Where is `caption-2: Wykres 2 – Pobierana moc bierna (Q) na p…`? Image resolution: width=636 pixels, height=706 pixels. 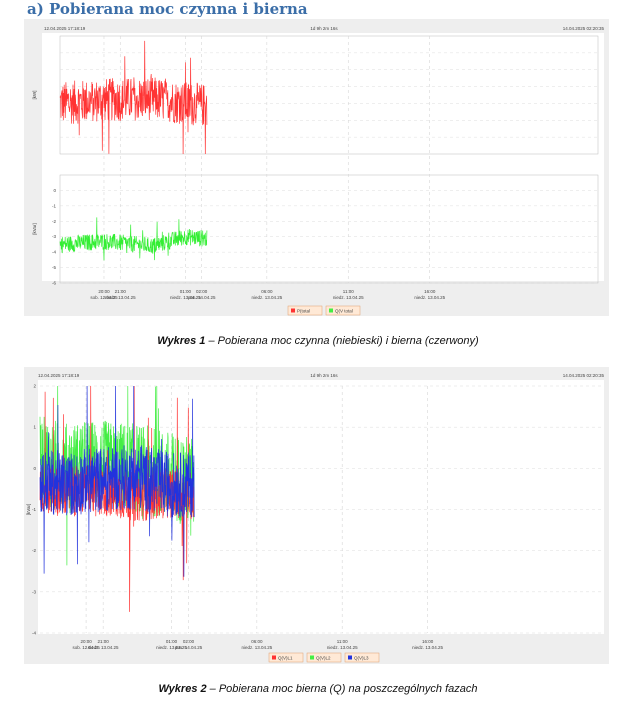
caption-2: Wykres 2 – Pobierana moc bierna (Q) na p… is located at coordinates (318, 689).